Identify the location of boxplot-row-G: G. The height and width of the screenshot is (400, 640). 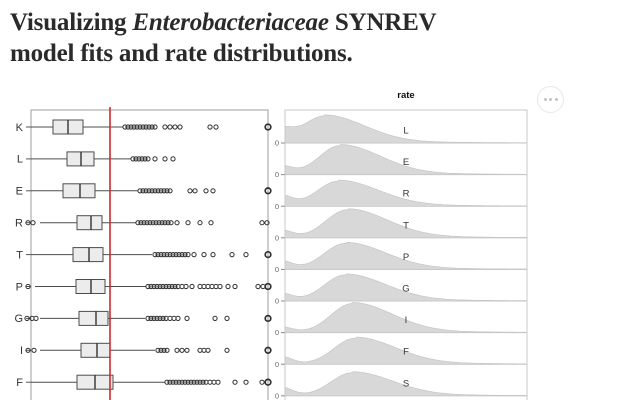
(143, 318).